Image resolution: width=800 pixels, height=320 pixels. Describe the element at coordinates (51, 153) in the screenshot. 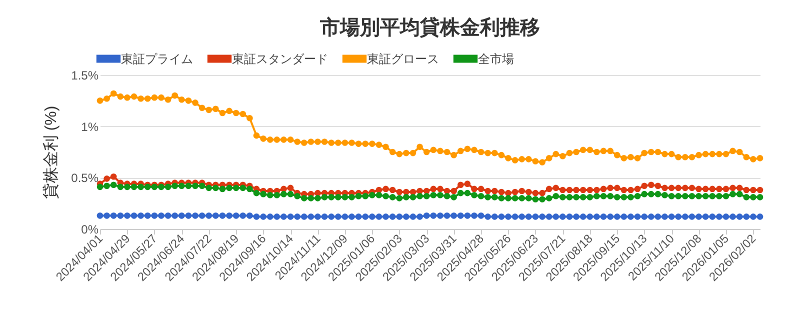

I see `y-axis-title: 貸株金利 (%)` at that location.